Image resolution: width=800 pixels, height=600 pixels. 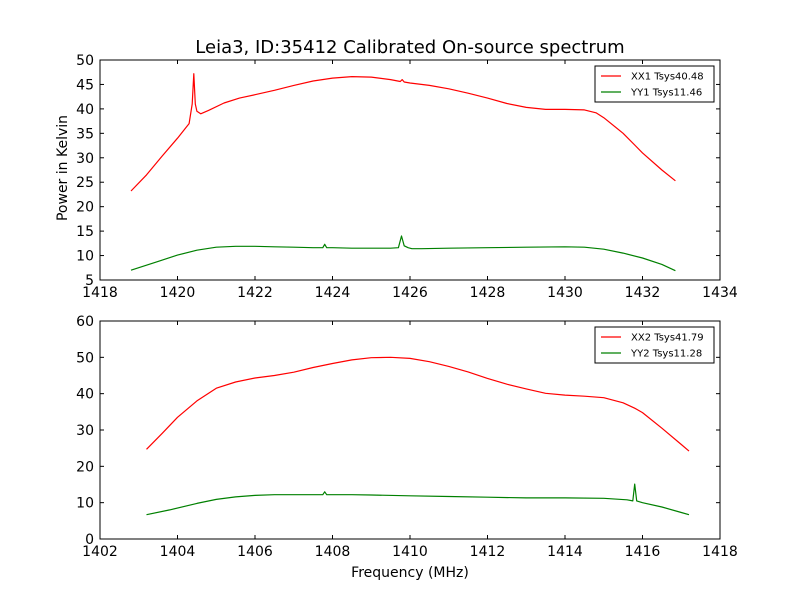 I want to click on bottom-x-tick-label: 1410, so click(x=410, y=552).